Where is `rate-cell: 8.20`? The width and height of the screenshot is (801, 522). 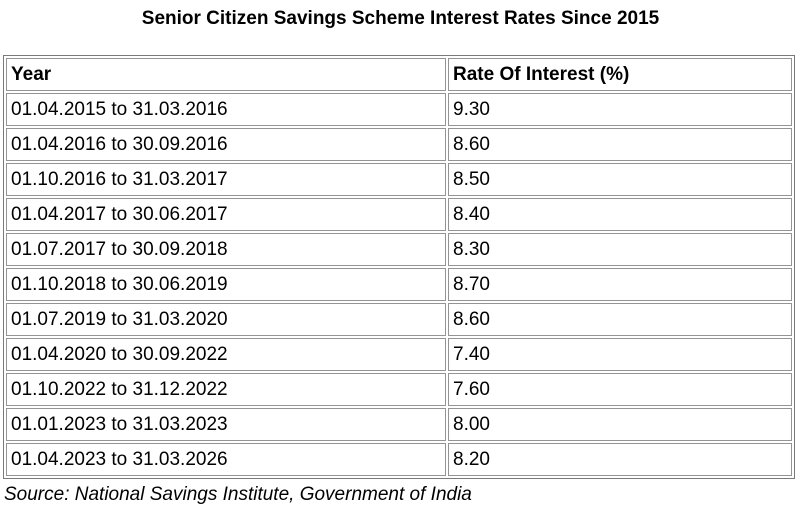
rate-cell: 8.20 is located at coordinates (620, 459).